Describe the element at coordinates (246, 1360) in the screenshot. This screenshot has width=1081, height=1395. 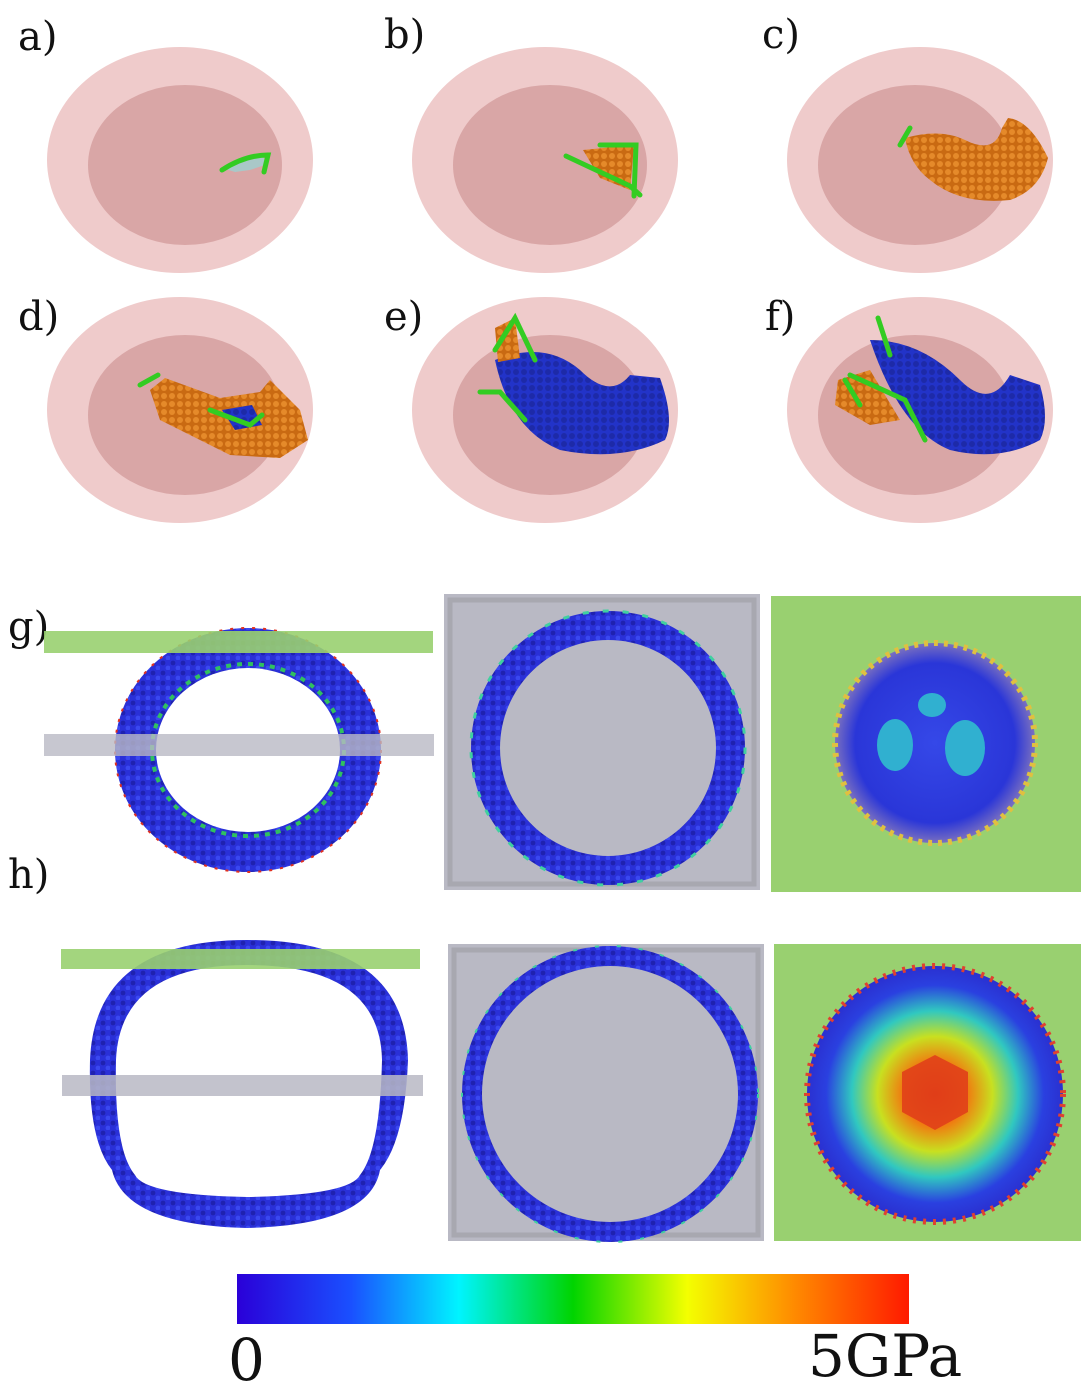
I see `colorbar-min-label: 0` at that location.